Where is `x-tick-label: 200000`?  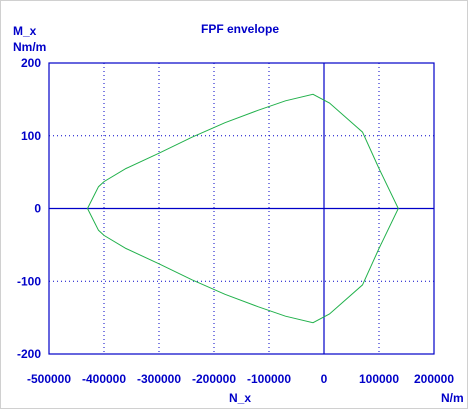 x-tick-label: 200000 is located at coordinates (434, 379).